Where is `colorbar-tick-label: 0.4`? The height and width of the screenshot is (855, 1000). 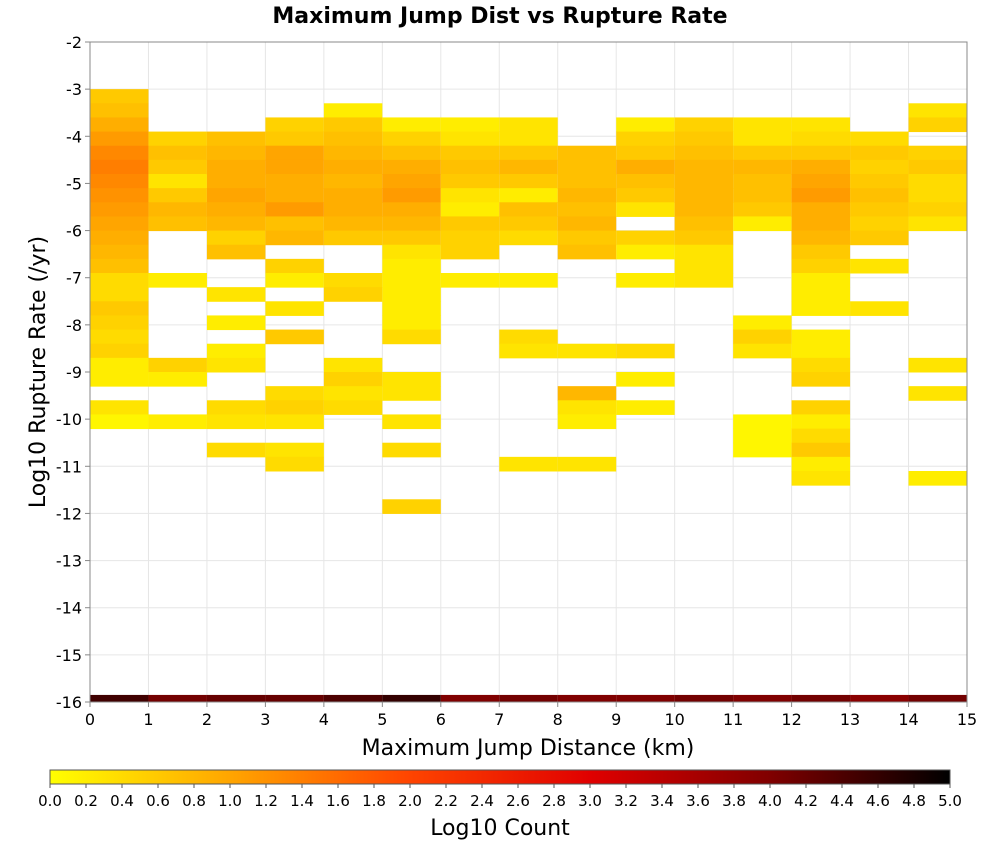 colorbar-tick-label: 0.4 is located at coordinates (122, 801).